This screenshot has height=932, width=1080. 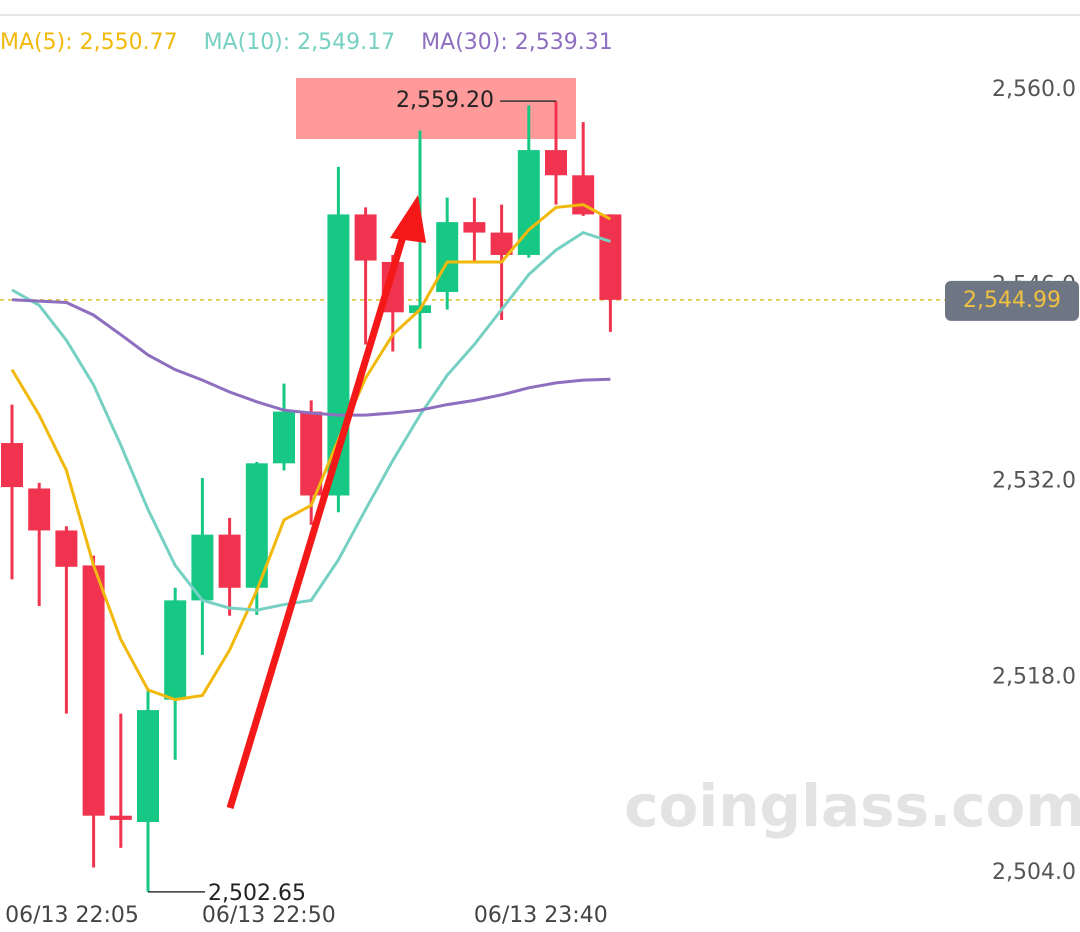 I want to click on legend-entry: MA(30): 2,539.31, so click(x=517, y=42).